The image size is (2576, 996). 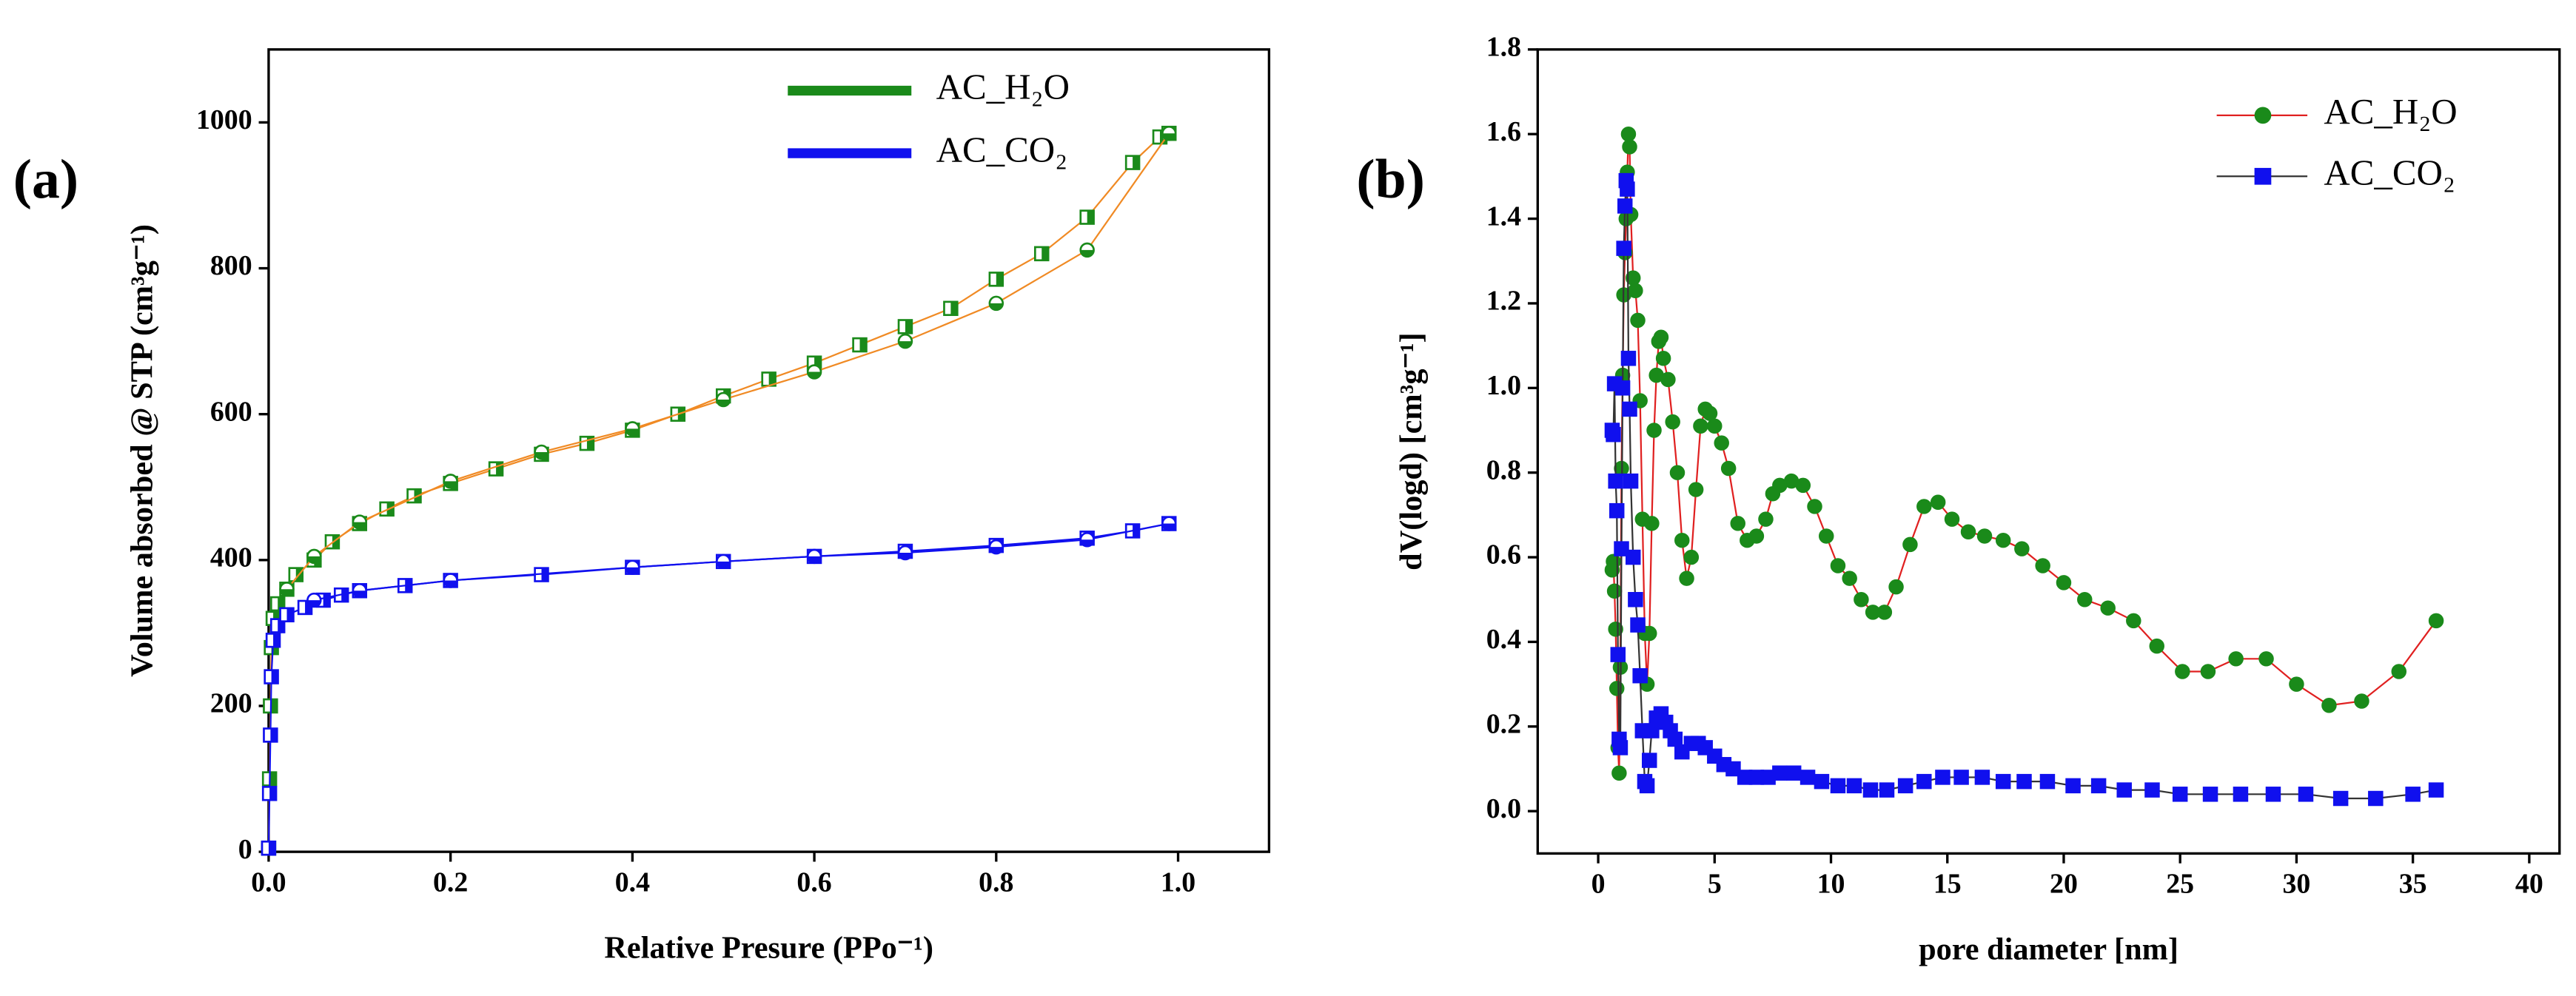 What do you see at coordinates (2389, 172) in the screenshot?
I see `legend-label: AC_CO₂` at bounding box center [2389, 172].